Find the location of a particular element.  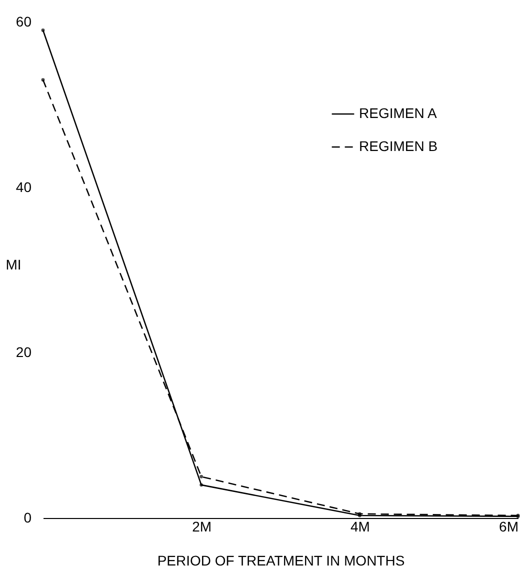

legend-label: REGIMEN A is located at coordinates (398, 113).